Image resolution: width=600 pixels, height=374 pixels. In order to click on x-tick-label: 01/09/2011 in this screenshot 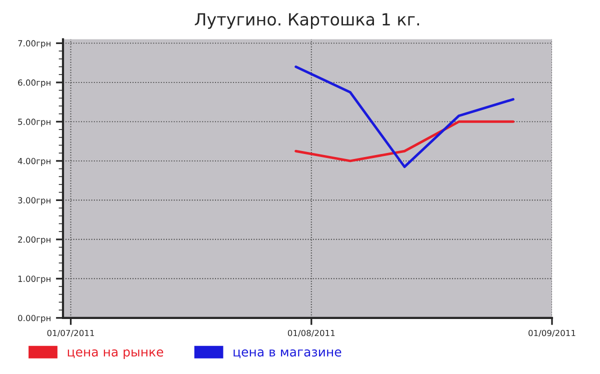, I will do `click(552, 333)`.